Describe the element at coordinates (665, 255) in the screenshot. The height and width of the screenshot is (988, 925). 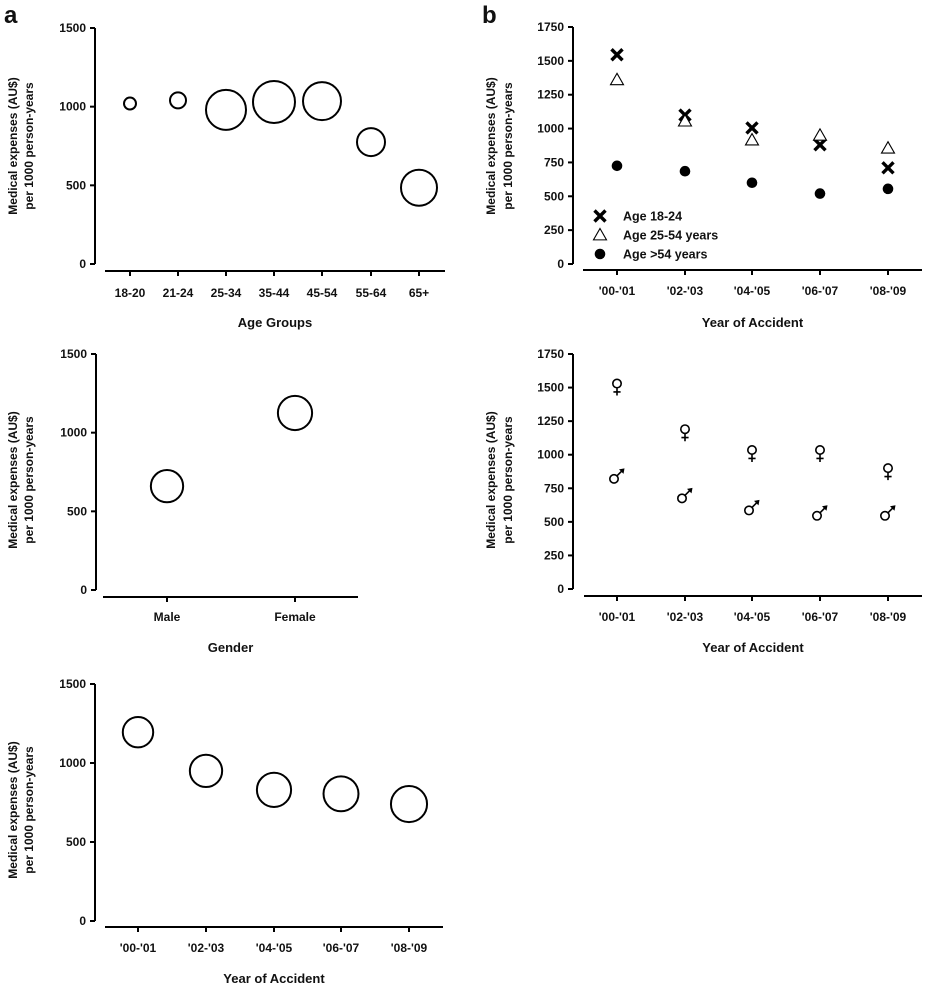
I see `legend-label: Age >54 years` at that location.